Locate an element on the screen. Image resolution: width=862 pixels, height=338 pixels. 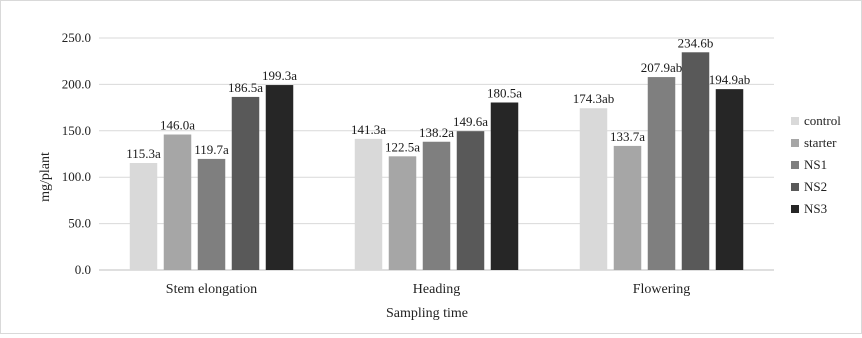
data-label: 174.3ab is located at coordinates (594, 98).